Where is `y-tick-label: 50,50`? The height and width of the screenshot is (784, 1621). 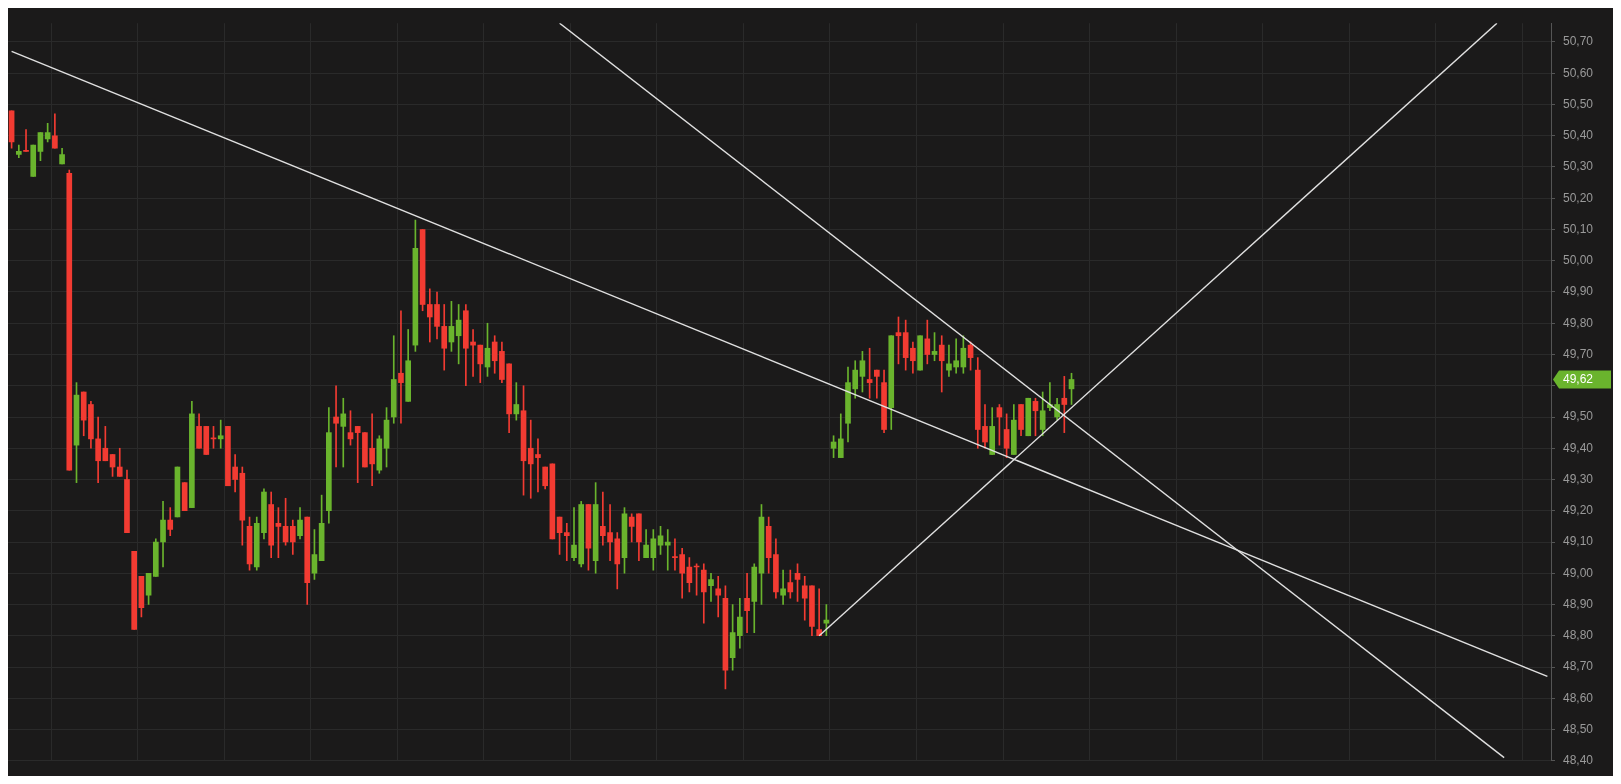
y-tick-label: 50,50 is located at coordinates (1578, 103).